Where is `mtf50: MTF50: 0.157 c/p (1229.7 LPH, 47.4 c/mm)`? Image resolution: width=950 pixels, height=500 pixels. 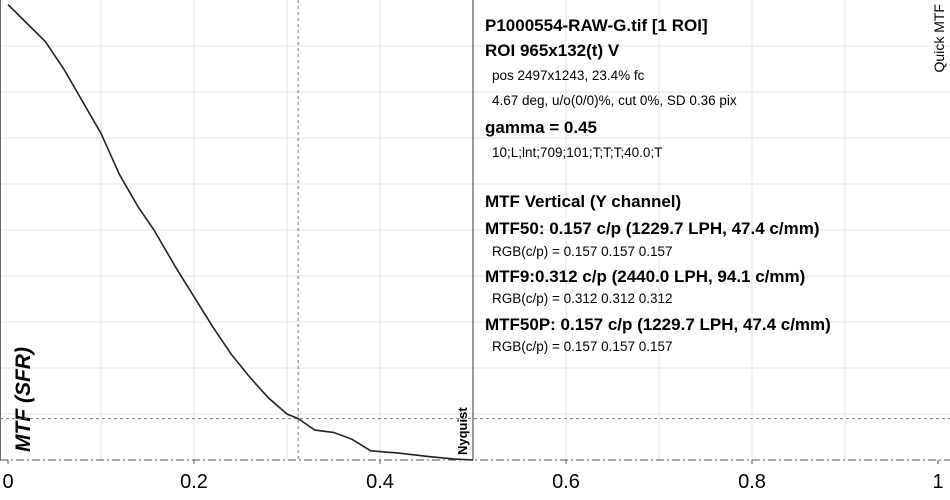 mtf50: MTF50: 0.157 c/p (1229.7 LPH, 47.4 c/mm) is located at coordinates (652, 228).